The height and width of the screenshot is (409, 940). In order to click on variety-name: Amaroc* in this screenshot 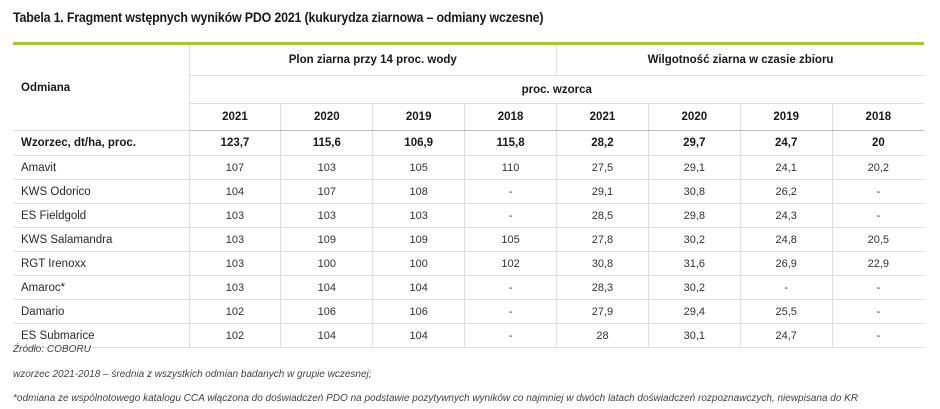, I will do `click(101, 287)`.